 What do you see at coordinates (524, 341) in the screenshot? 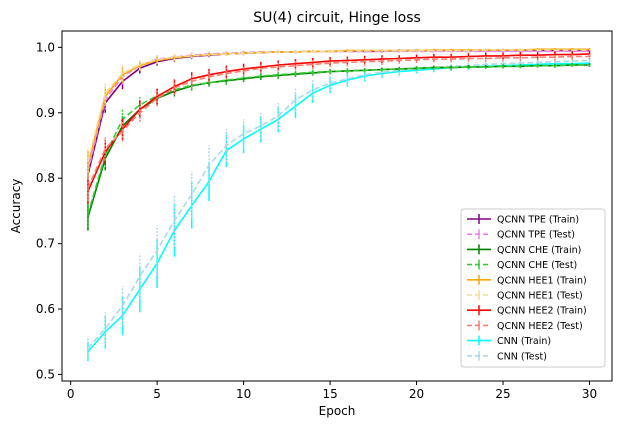
I see `legend-label: CNN (Train)` at bounding box center [524, 341].